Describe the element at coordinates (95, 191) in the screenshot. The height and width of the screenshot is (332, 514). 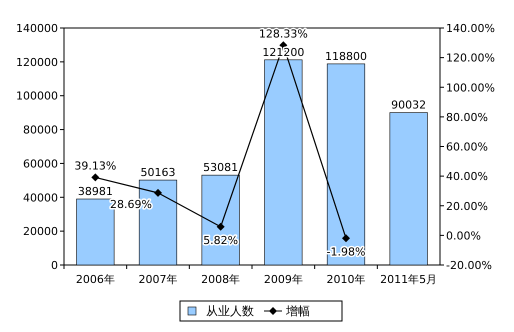
I see `data-label: 38981` at that location.